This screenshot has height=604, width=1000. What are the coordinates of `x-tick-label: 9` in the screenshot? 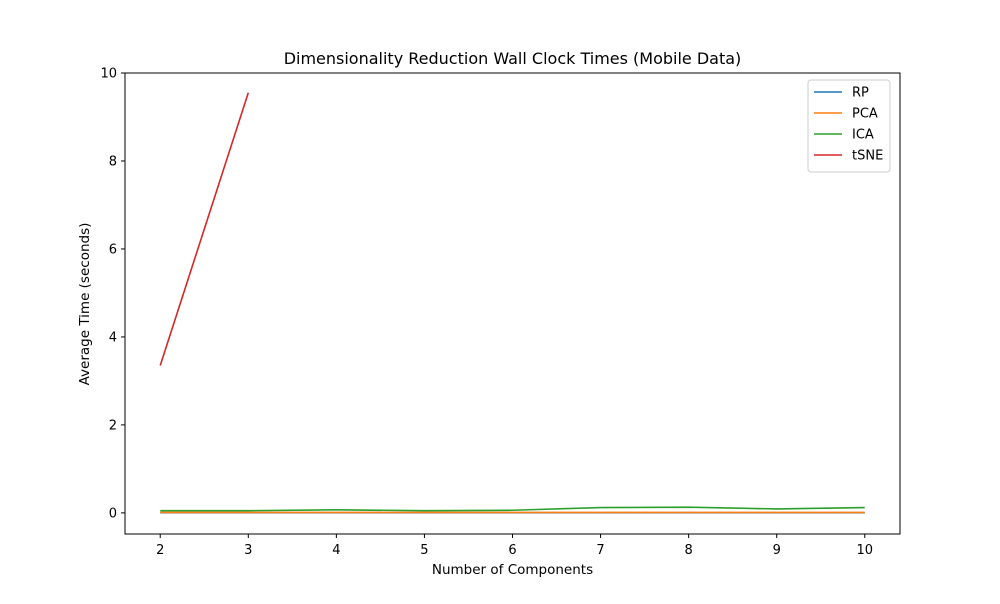 It's located at (777, 550).